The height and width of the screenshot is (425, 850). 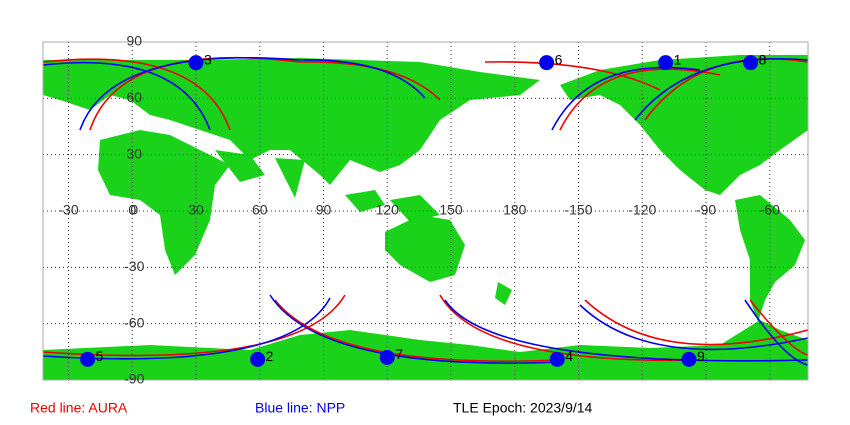 What do you see at coordinates (706, 210) in the screenshot?
I see `lon-label: -90` at bounding box center [706, 210].